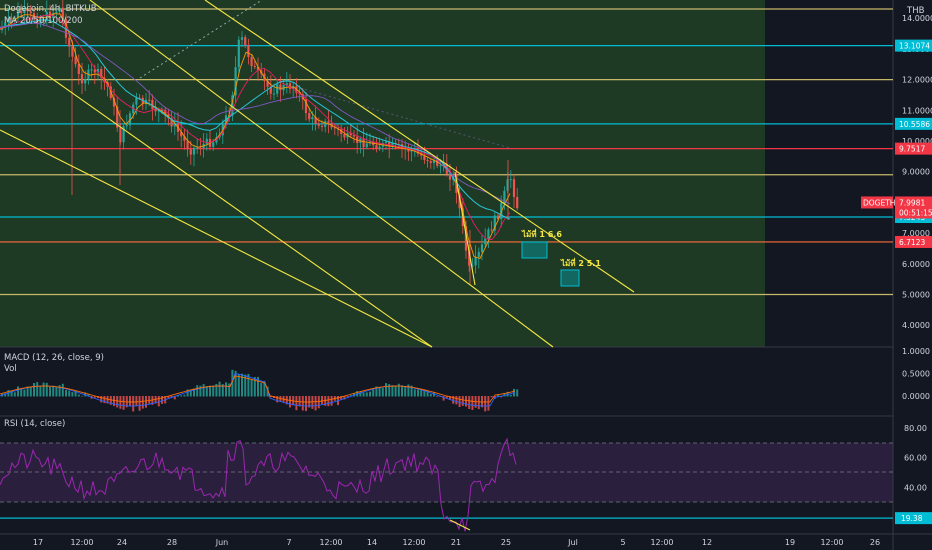 The width and height of the screenshot is (932, 550). What do you see at coordinates (913, 148) in the screenshot?
I see `price-label-bg` at bounding box center [913, 148].